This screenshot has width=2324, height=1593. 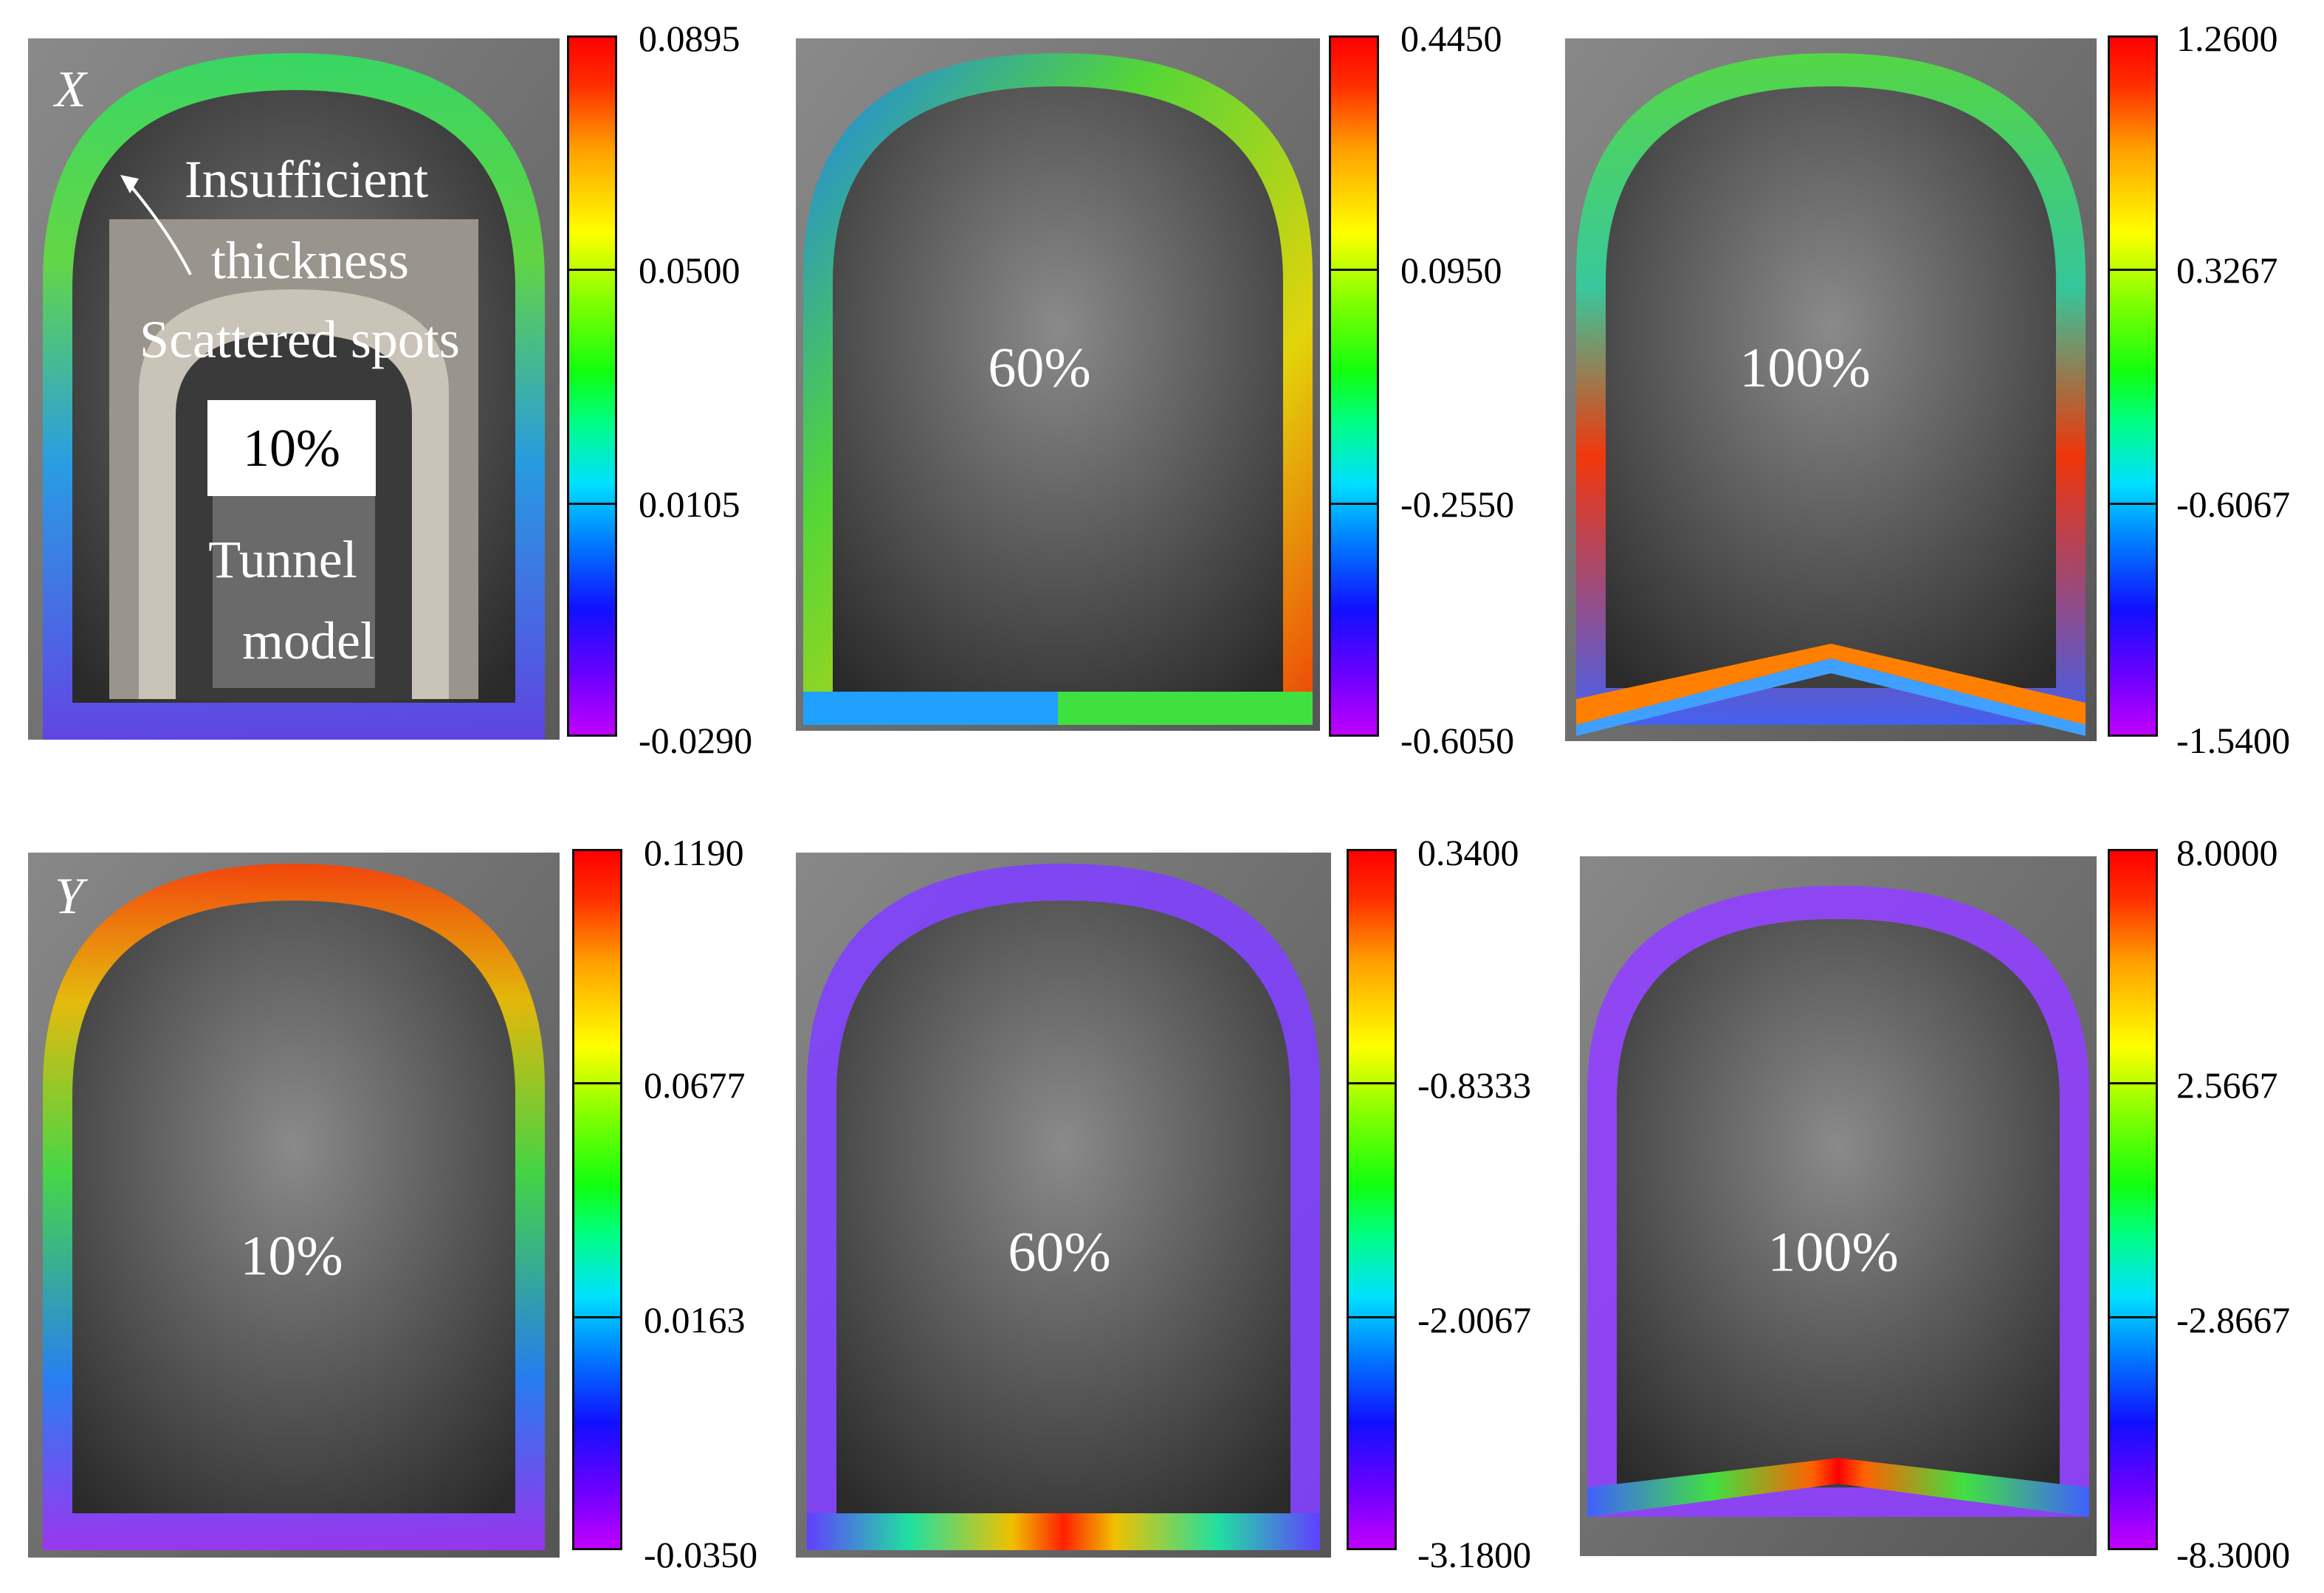 What do you see at coordinates (2233, 740) in the screenshot?
I see `tick-x100-min: -1.5400` at bounding box center [2233, 740].